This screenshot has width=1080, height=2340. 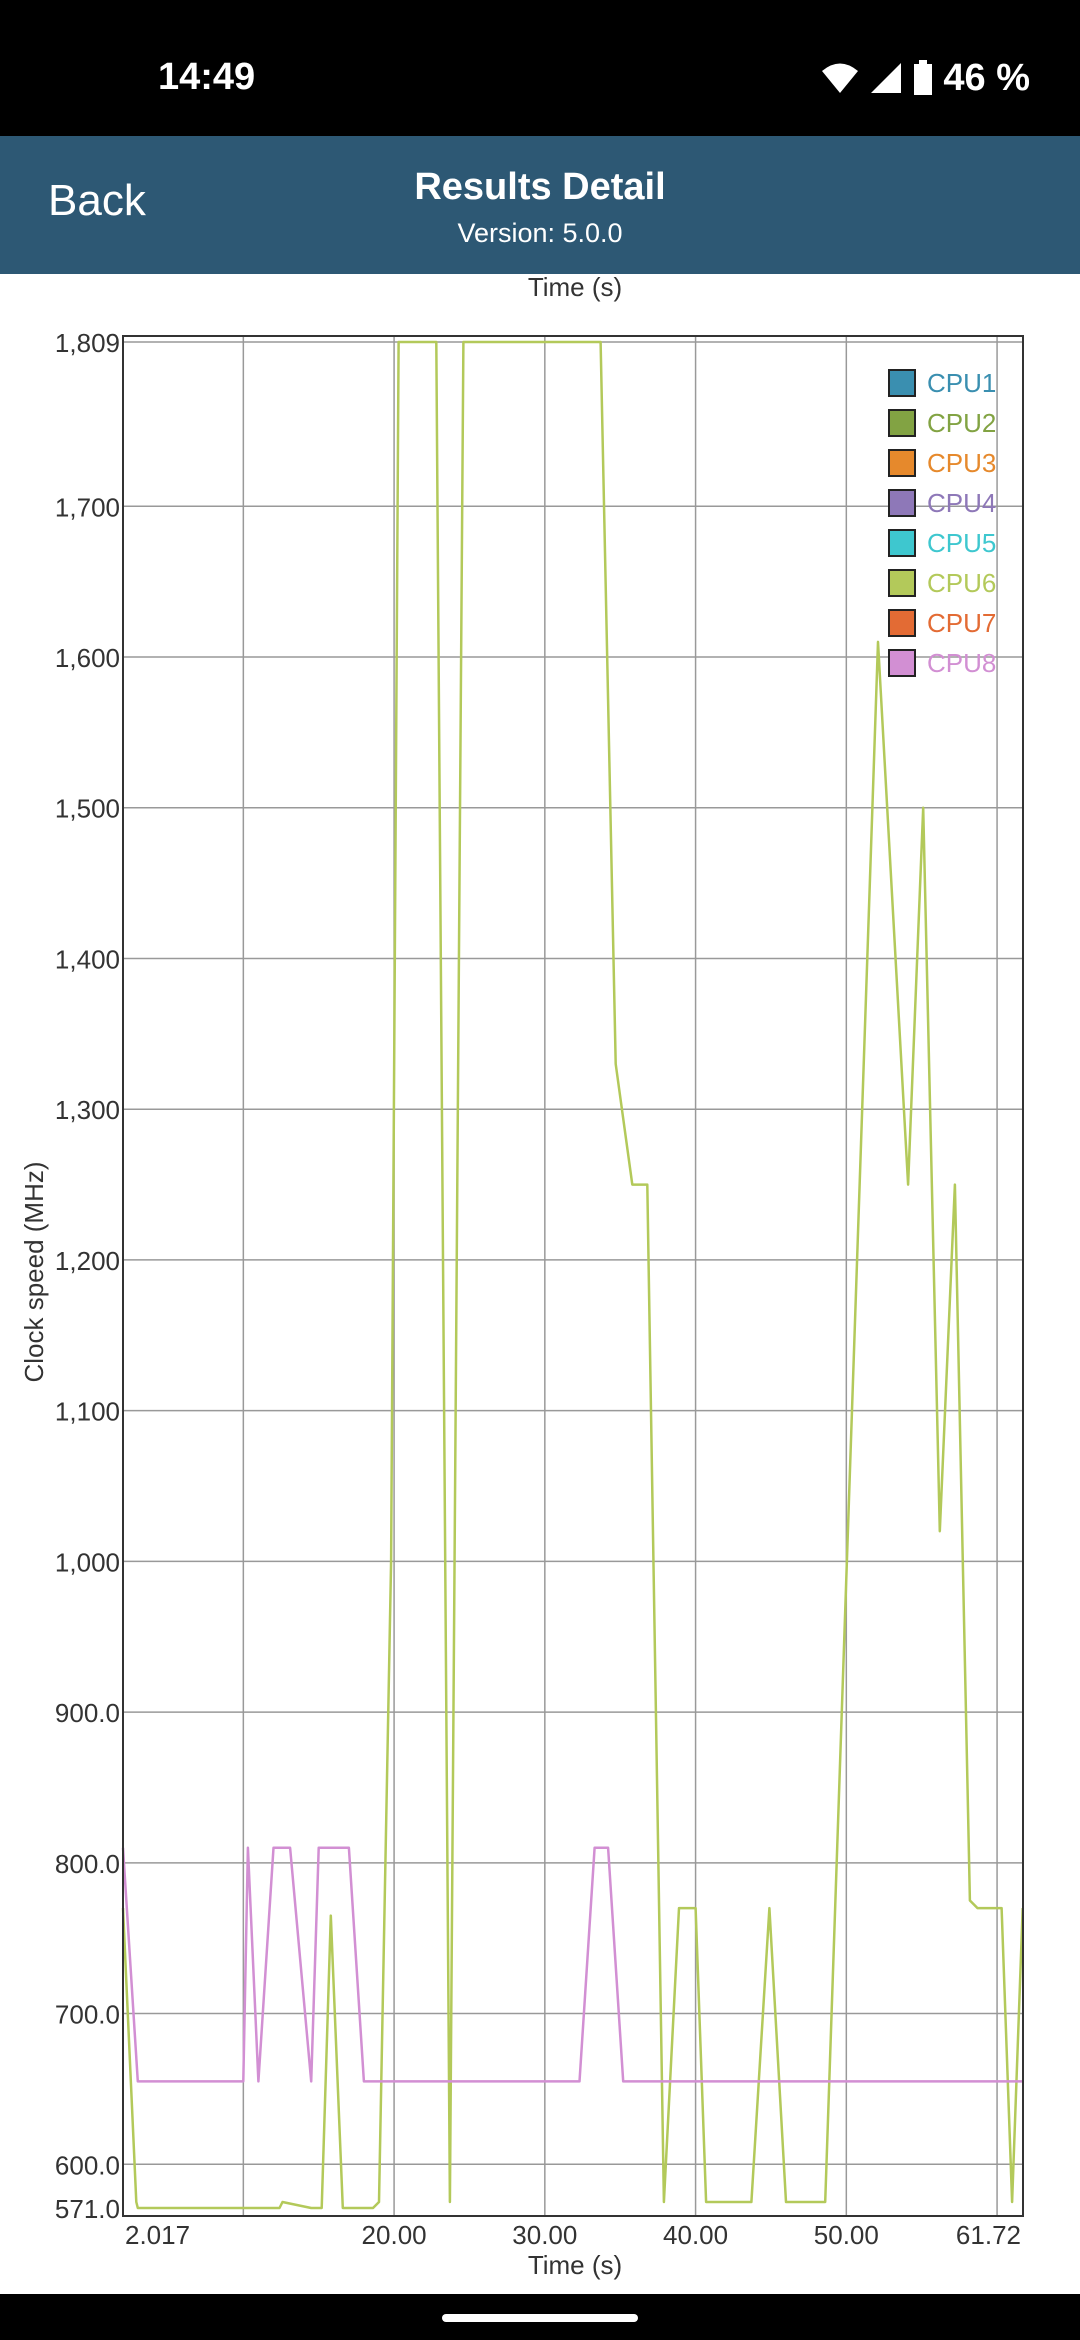 I want to click on legend-swatch-cpu2, so click(x=902, y=423).